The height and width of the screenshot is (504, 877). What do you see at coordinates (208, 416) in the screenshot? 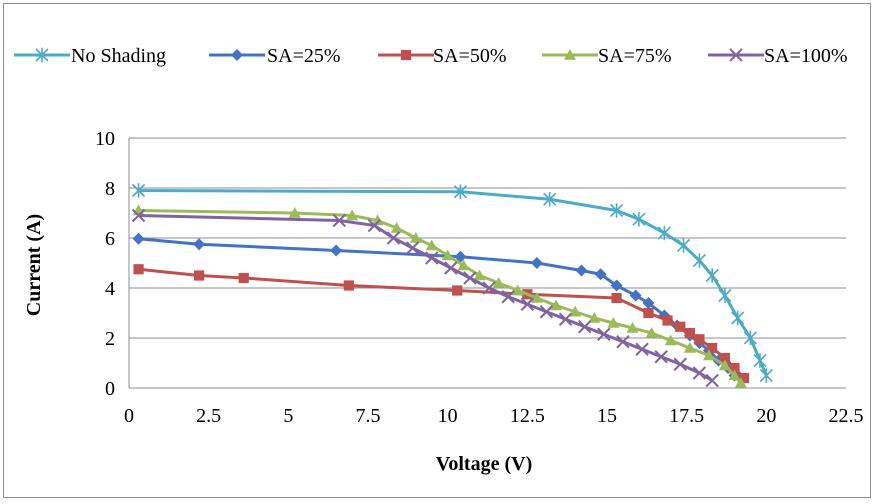
I see `x-tick-label: 2.5` at bounding box center [208, 416].